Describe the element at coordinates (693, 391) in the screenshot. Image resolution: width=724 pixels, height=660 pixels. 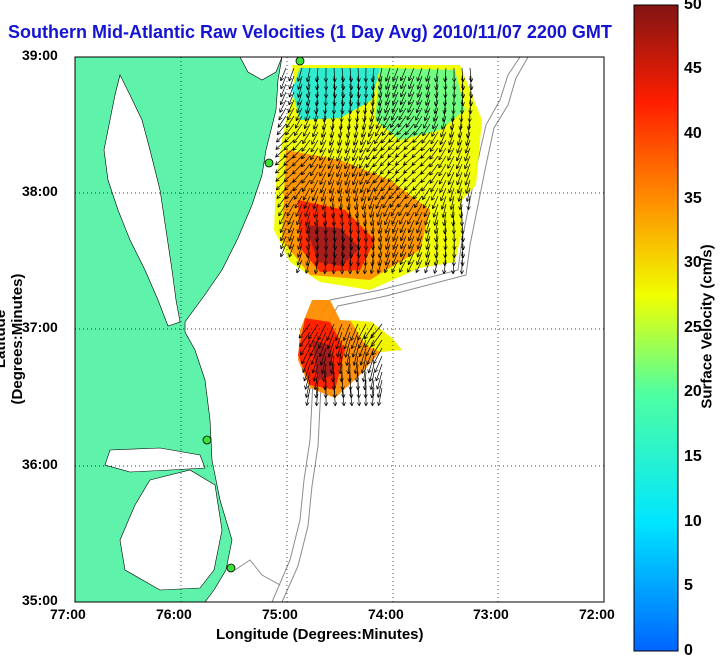
I see `colorbar-tick: 20` at that location.